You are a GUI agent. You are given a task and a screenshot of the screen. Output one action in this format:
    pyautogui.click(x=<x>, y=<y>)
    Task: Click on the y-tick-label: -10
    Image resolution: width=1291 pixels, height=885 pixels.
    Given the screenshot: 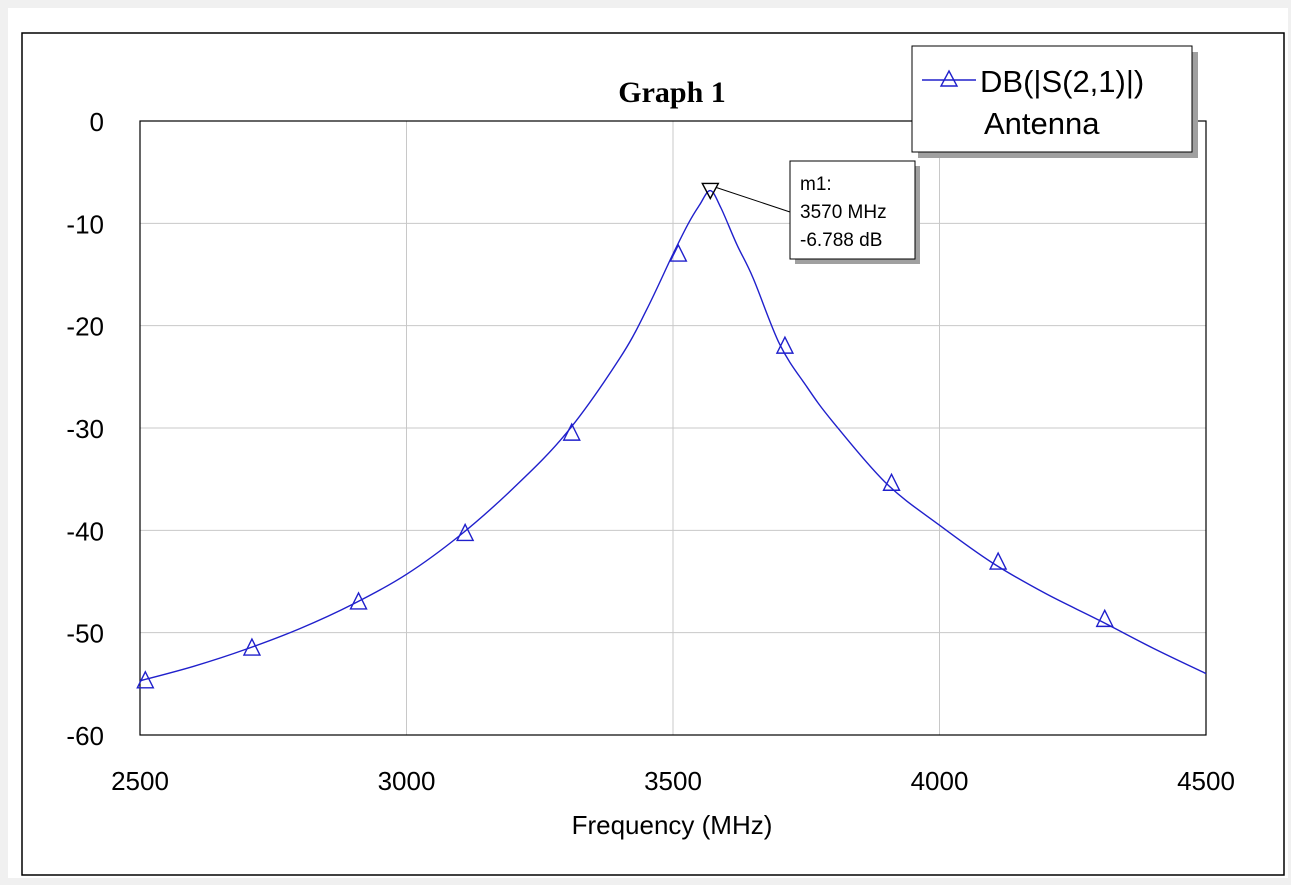 What is the action you would take?
    pyautogui.click(x=85, y=224)
    